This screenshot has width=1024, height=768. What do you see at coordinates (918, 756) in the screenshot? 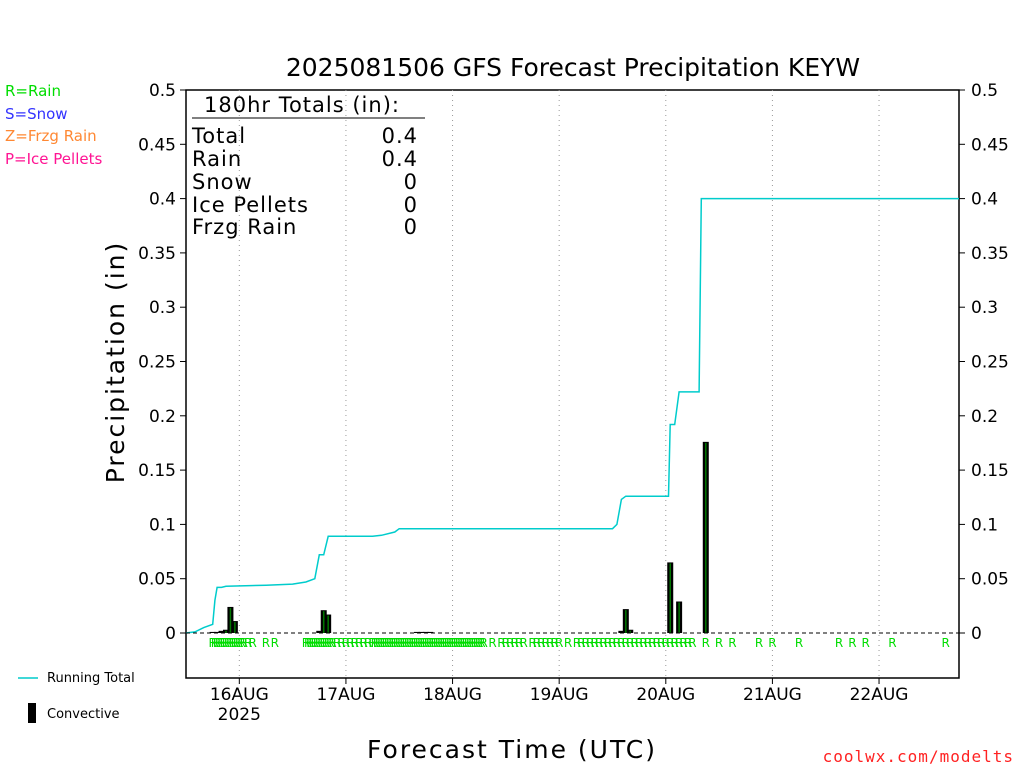
I see `credit-text: coolwx.com/modelts` at bounding box center [918, 756].